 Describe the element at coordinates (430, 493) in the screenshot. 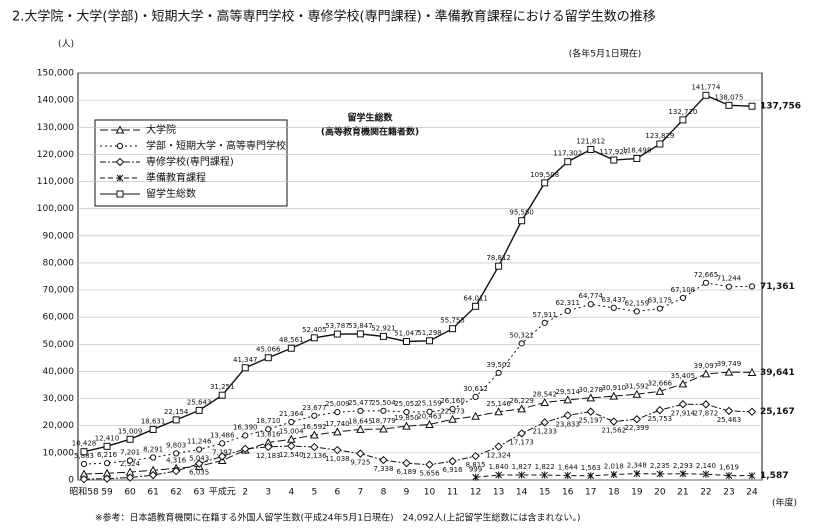

I see `x-tick-label: 10` at that location.